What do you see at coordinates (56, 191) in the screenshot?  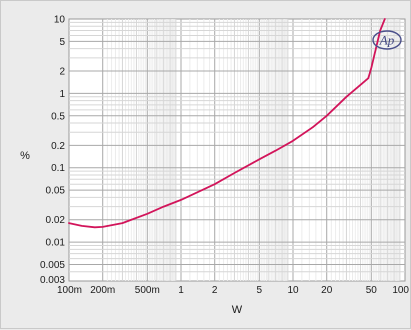 I see `y-tick-label: 0.05` at bounding box center [56, 191].